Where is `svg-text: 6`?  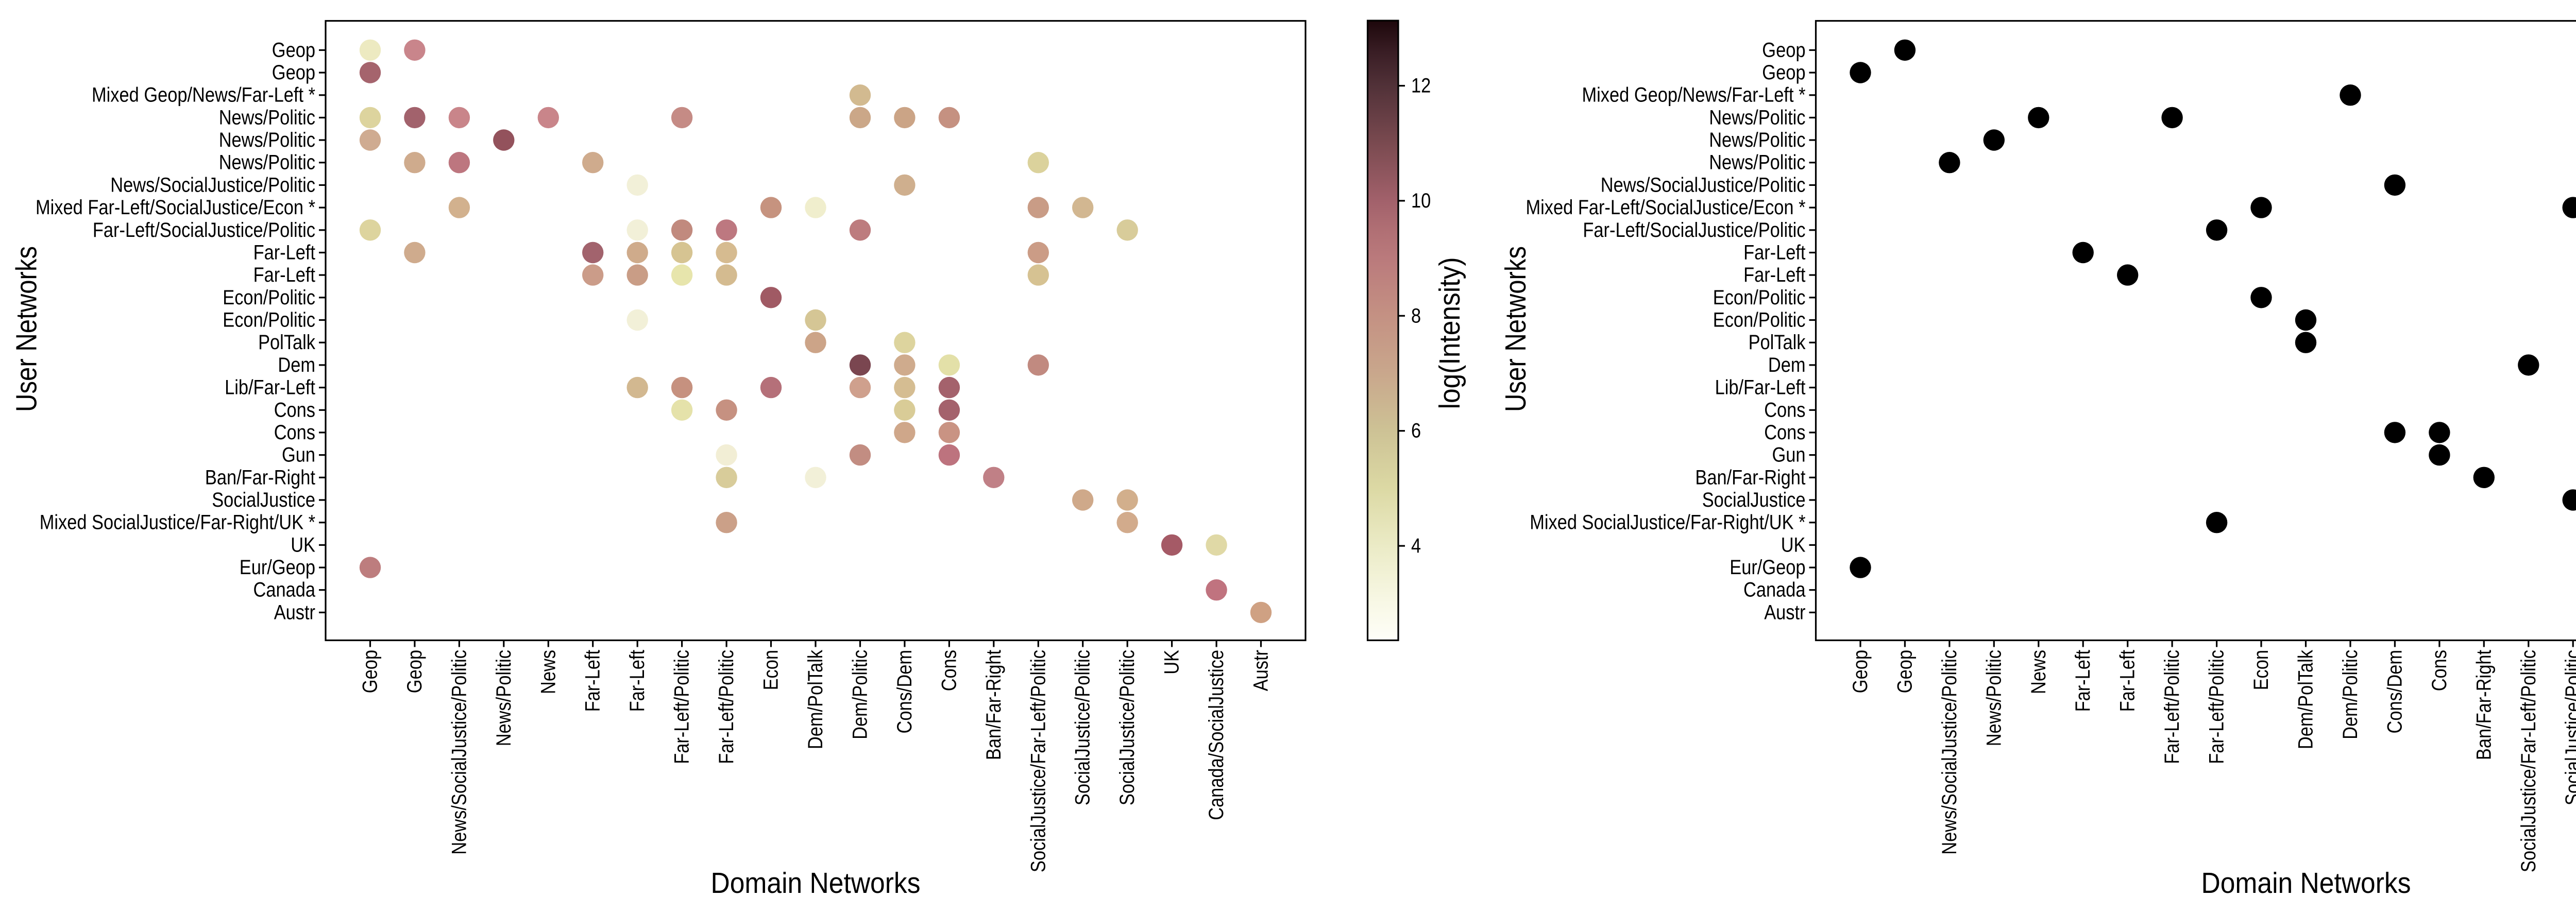 svg-text: 6 is located at coordinates (1416, 431).